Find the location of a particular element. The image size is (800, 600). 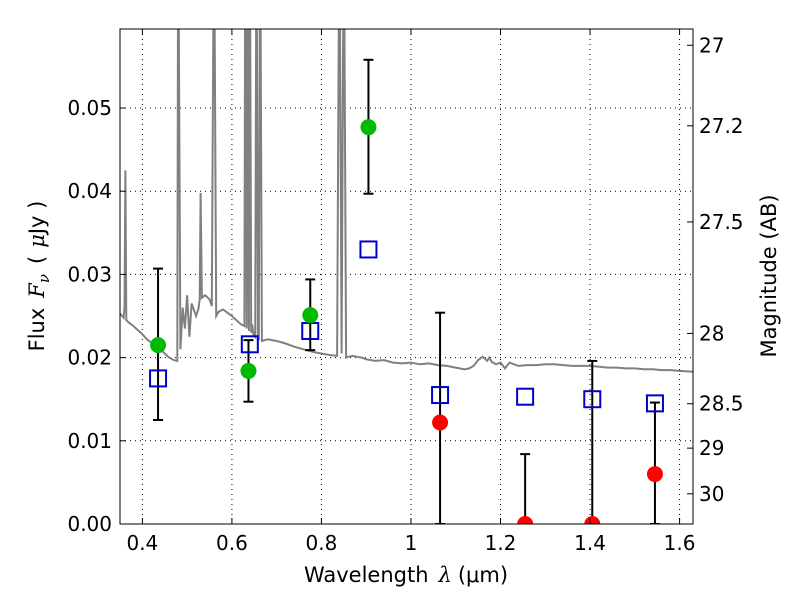

y2-tick-label: 30 is located at coordinates (711, 494).